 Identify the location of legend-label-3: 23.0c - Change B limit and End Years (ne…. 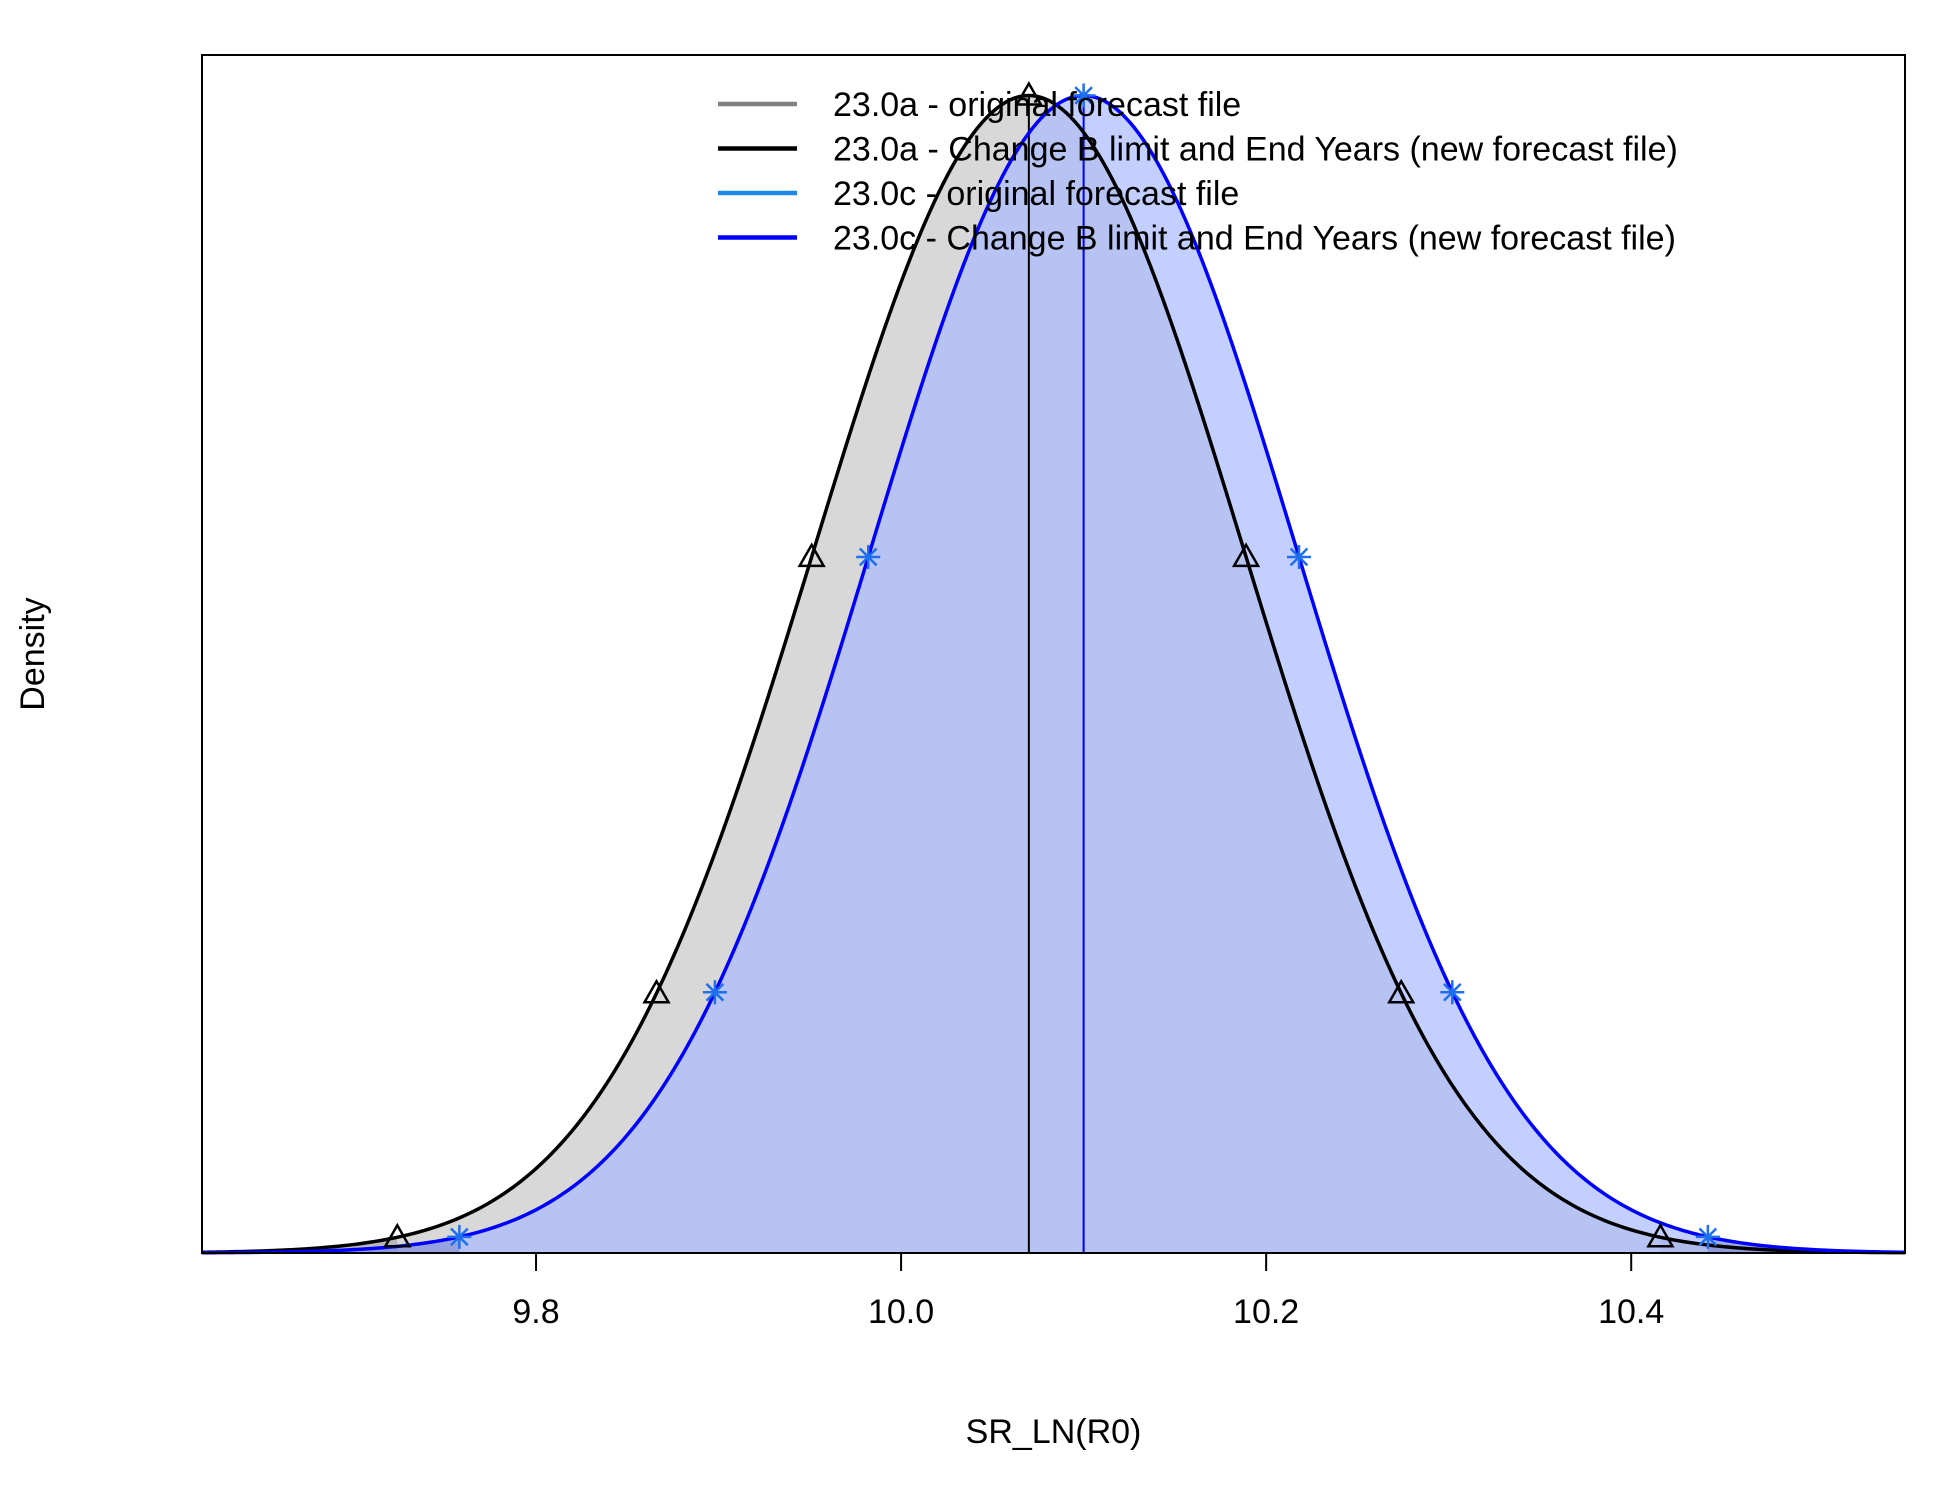
(1254, 239).